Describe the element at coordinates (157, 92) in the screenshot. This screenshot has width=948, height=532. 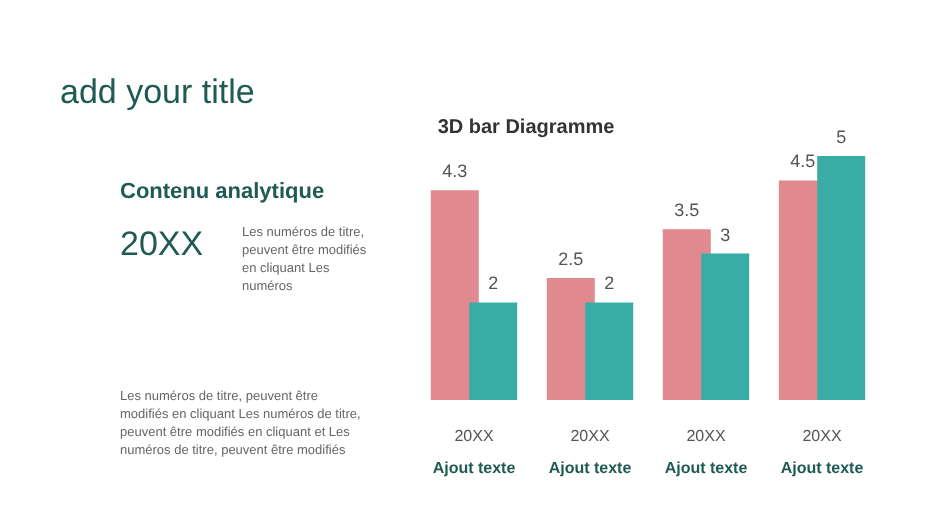
I see `text: add your title` at that location.